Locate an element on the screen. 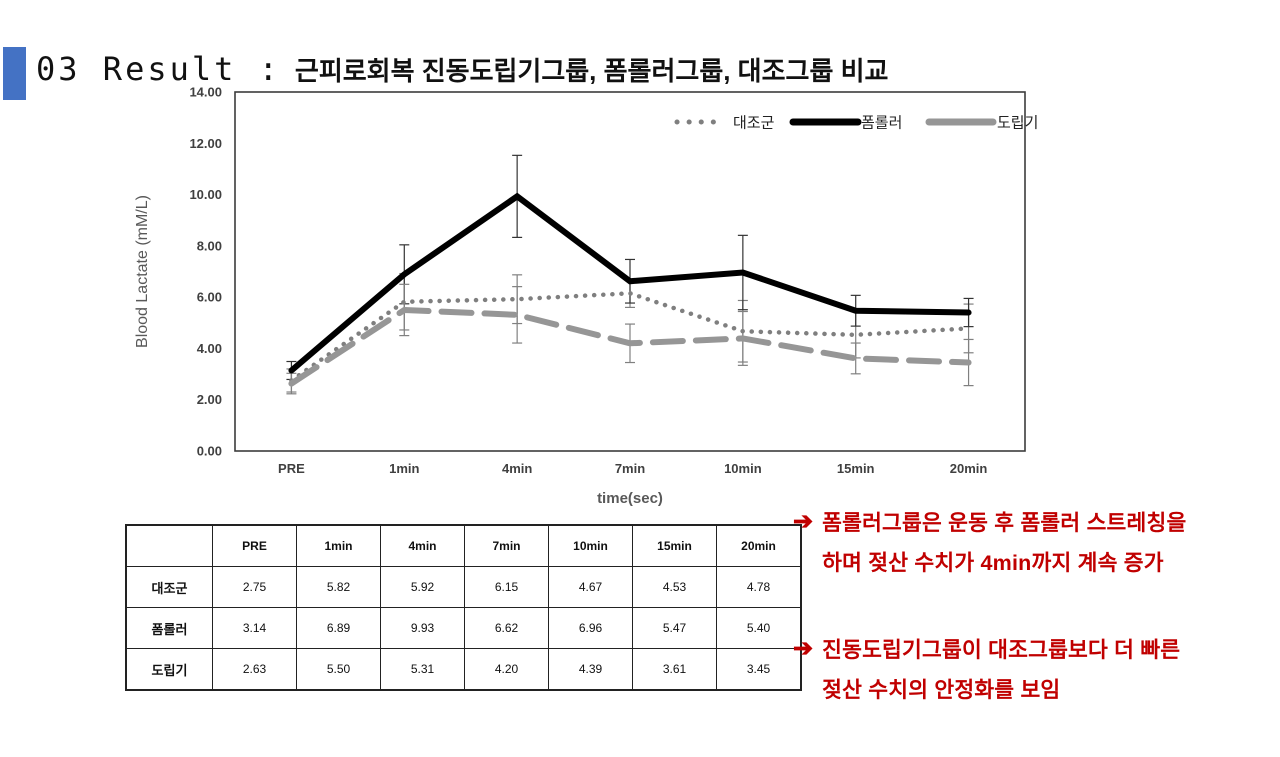 This screenshot has height=757, width=1280. note-line: 진동도립기그룹이 대조그룹보다 더 빠른 is located at coordinates (1001, 650).